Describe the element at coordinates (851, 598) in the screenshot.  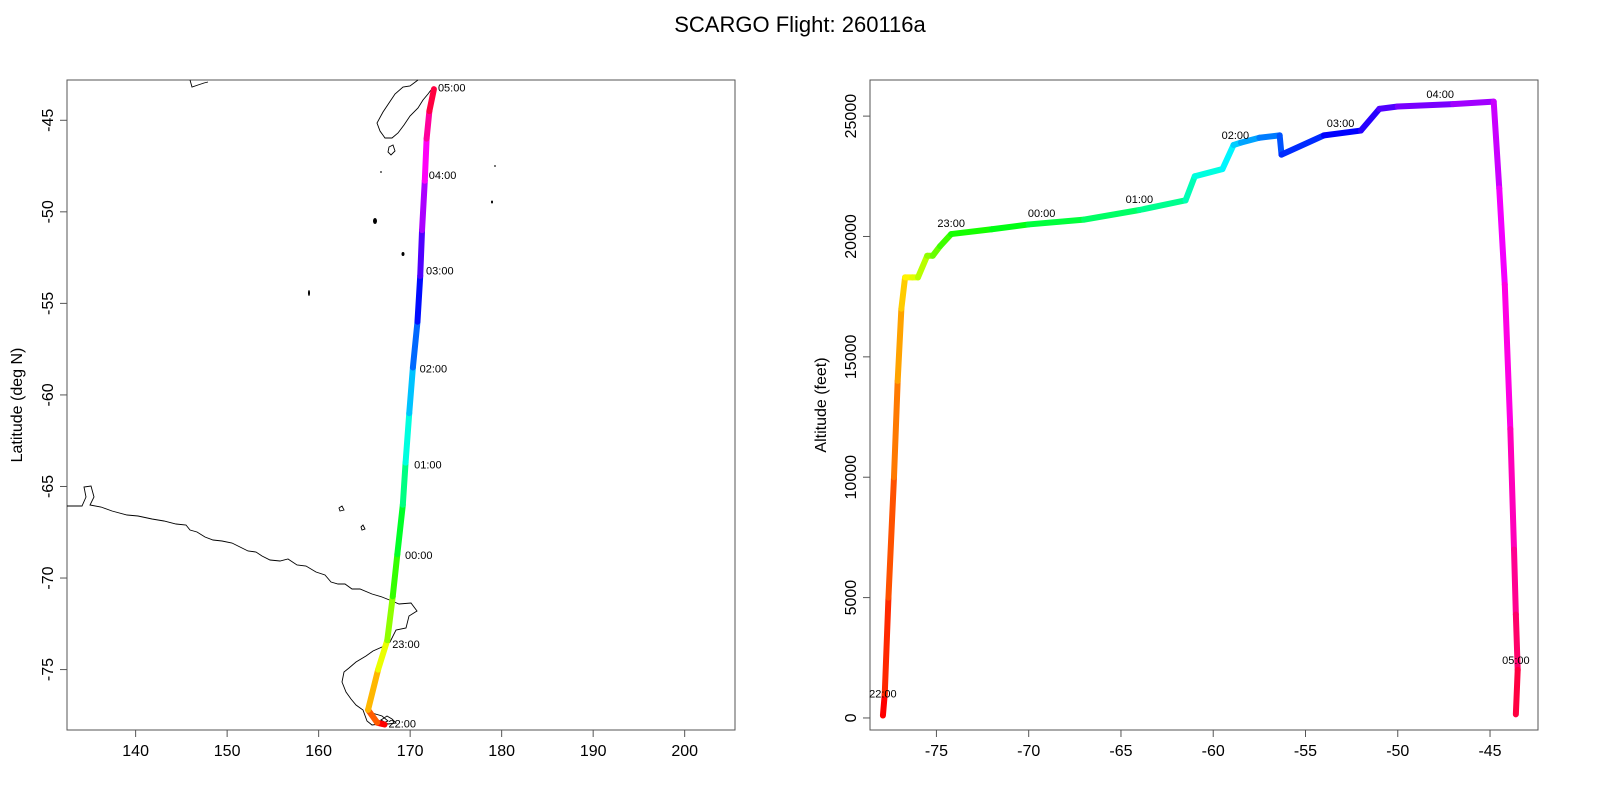
I see `profile-y-tick-label: 5000` at that location.